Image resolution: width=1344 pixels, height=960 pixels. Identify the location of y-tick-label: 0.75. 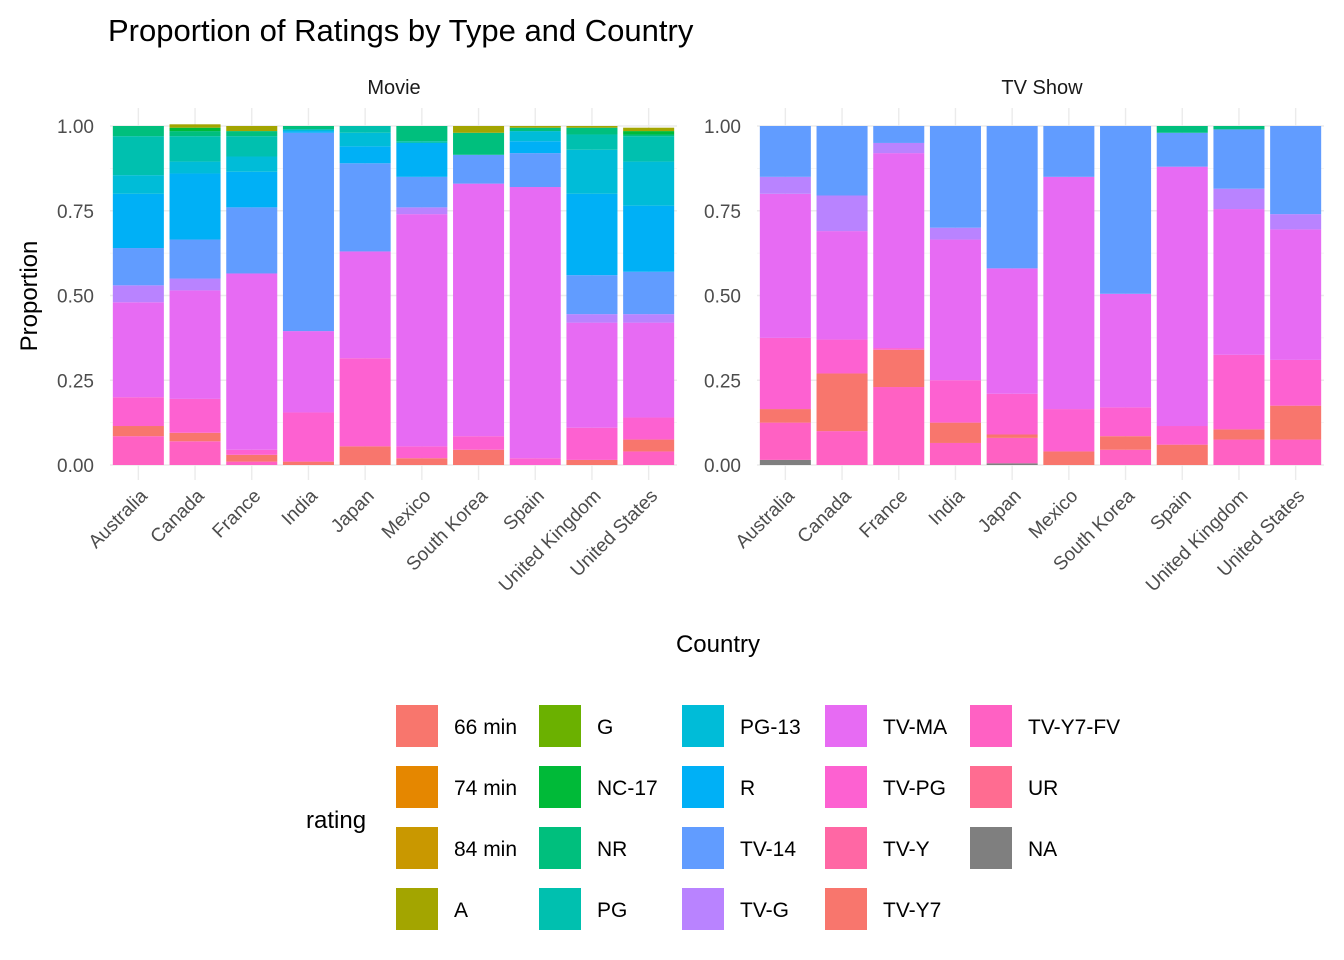
(722, 212).